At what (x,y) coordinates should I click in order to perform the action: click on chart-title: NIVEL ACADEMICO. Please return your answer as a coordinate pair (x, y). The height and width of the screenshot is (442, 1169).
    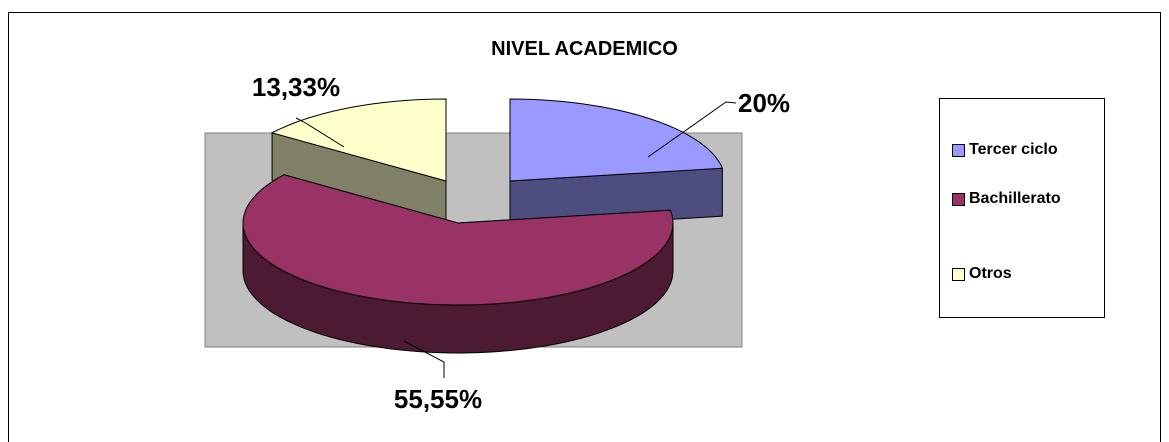
    Looking at the image, I should click on (584, 49).